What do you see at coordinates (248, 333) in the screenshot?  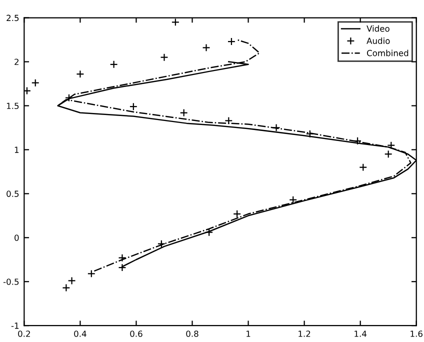 I see `x-tick-label: 1` at bounding box center [248, 333].